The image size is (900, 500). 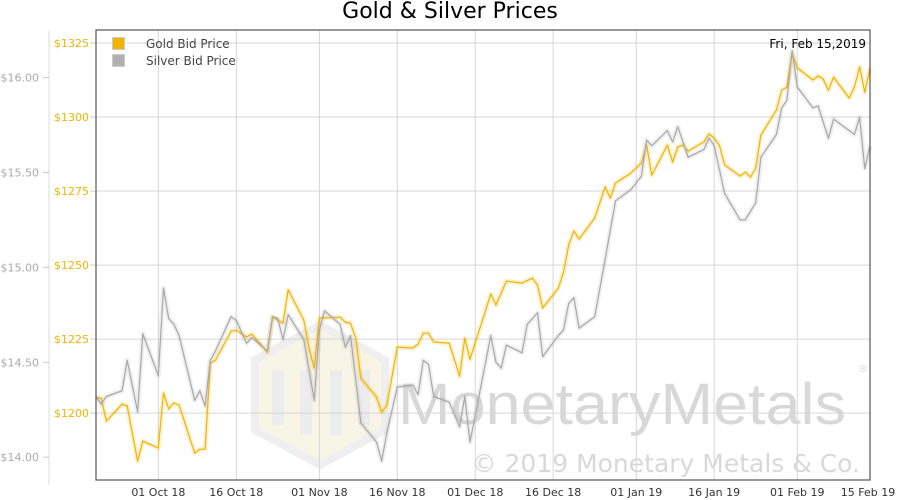 I want to click on legend-item-gold: Gold Bid Price, so click(x=171, y=44).